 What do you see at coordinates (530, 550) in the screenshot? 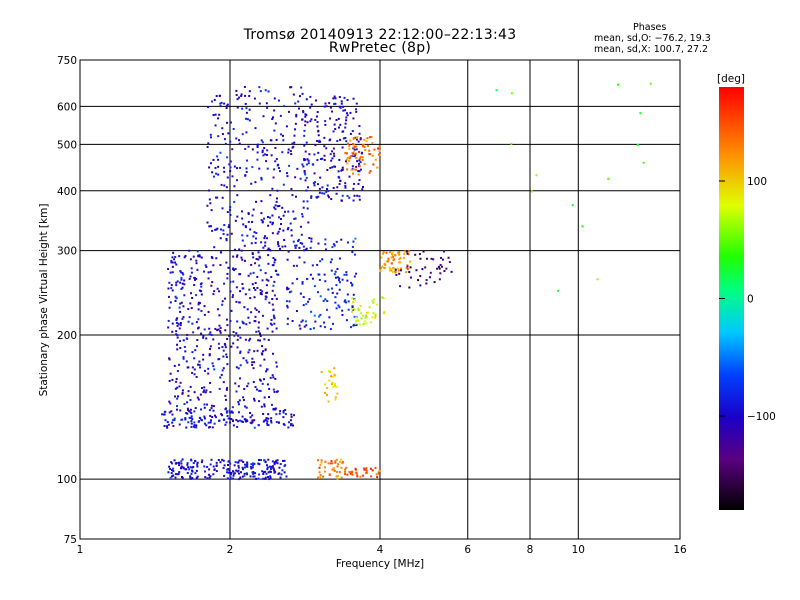
I see `x-tick-label: 8` at bounding box center [530, 550].